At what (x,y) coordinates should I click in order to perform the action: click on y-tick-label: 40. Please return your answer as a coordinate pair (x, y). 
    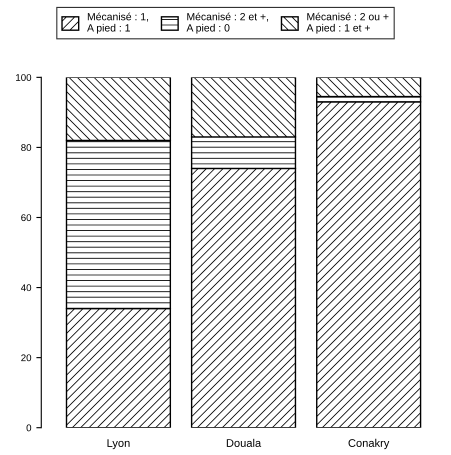
    Looking at the image, I should click on (26, 288).